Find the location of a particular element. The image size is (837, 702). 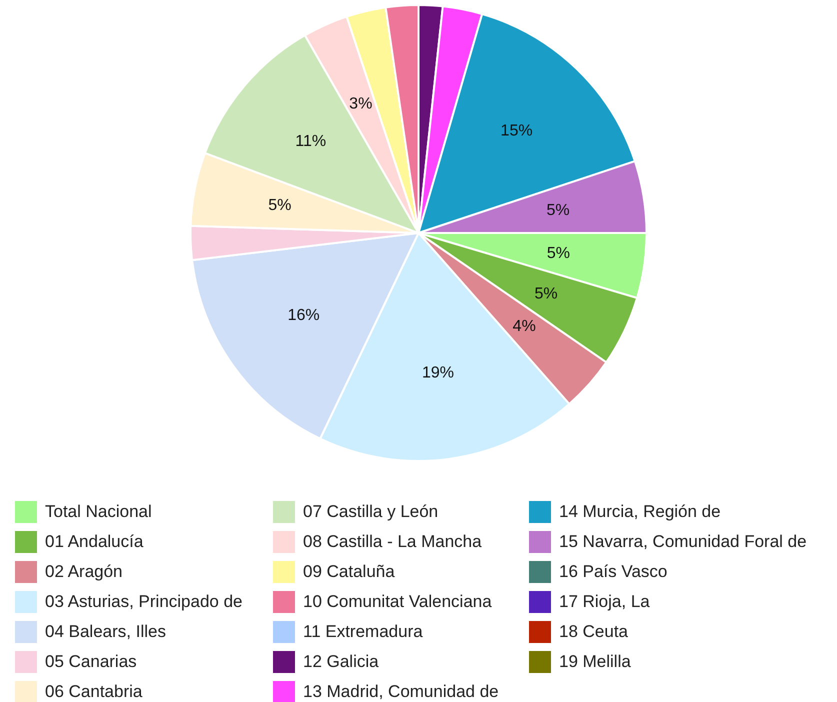

legend-label: Total Nacional is located at coordinates (98, 512).